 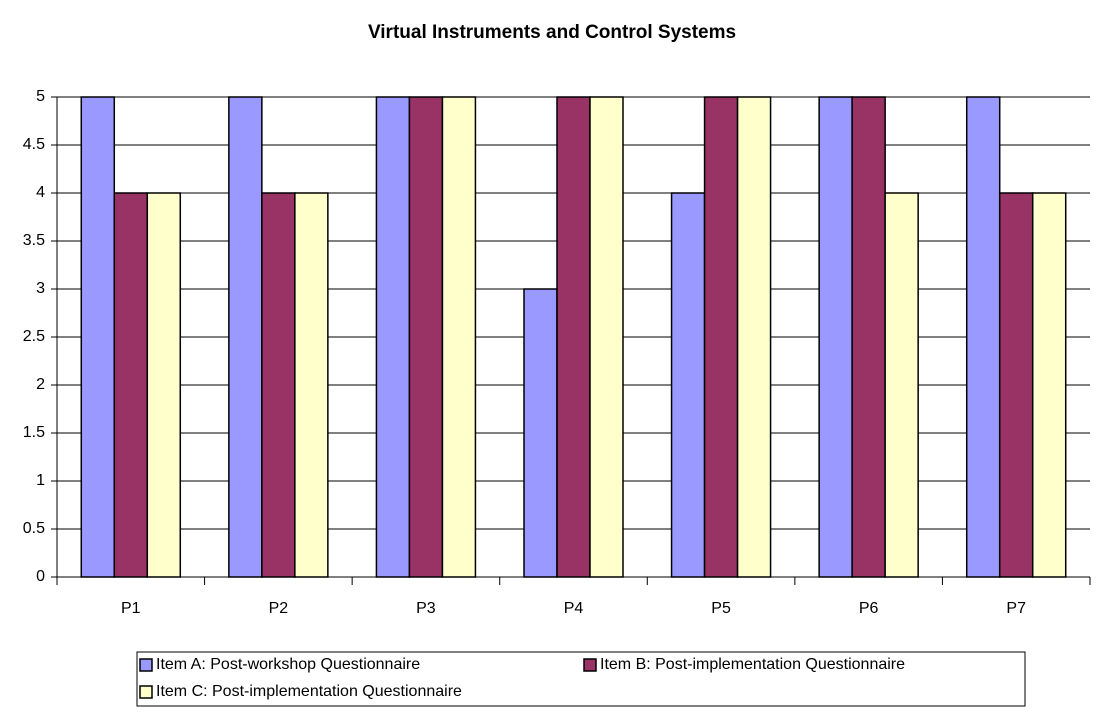 What do you see at coordinates (34, 432) in the screenshot?
I see `y-tick-label: 1.5` at bounding box center [34, 432].